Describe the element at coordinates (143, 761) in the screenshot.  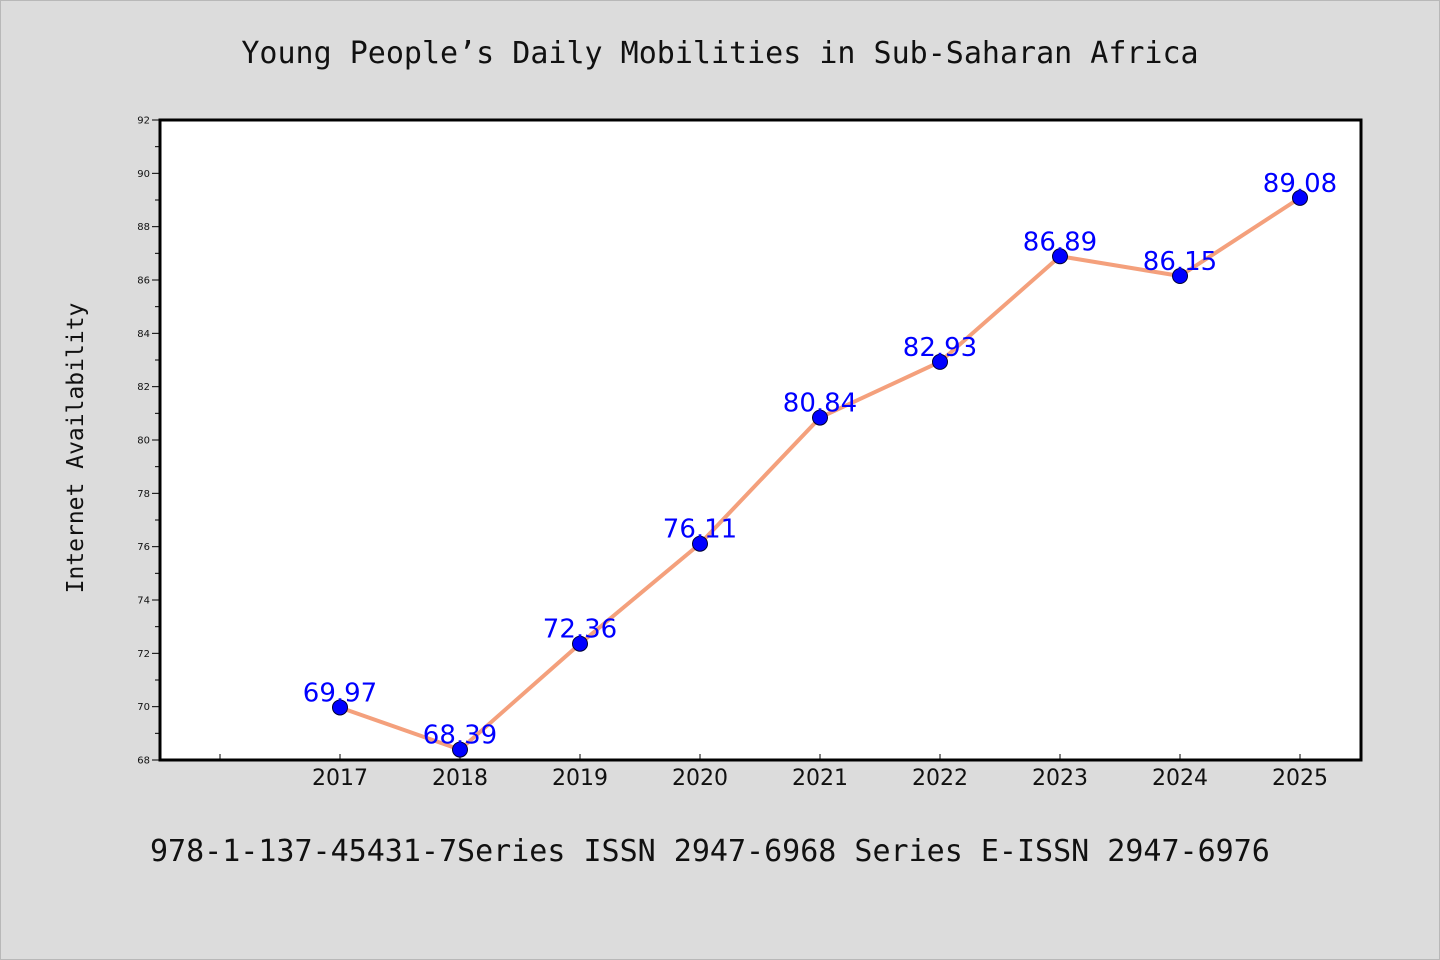
I see `y-tick-label: 68` at that location.